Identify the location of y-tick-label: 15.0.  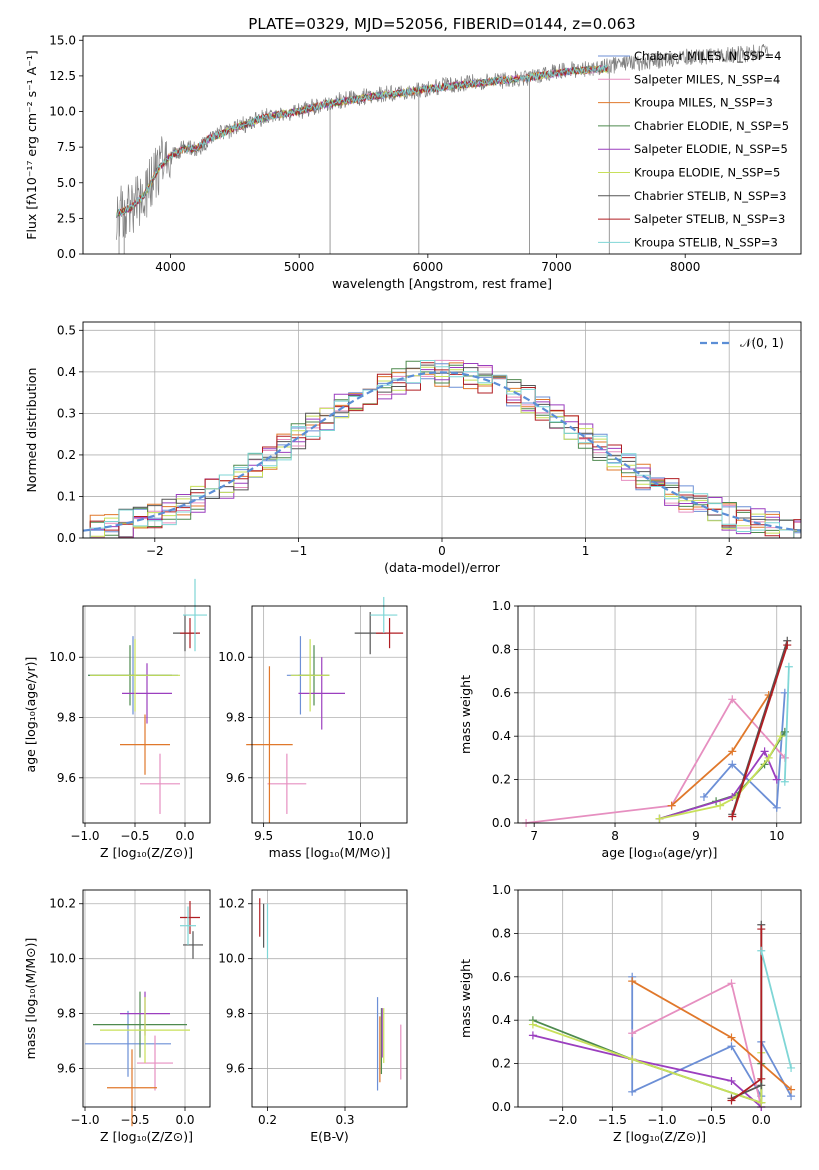
(62, 40).